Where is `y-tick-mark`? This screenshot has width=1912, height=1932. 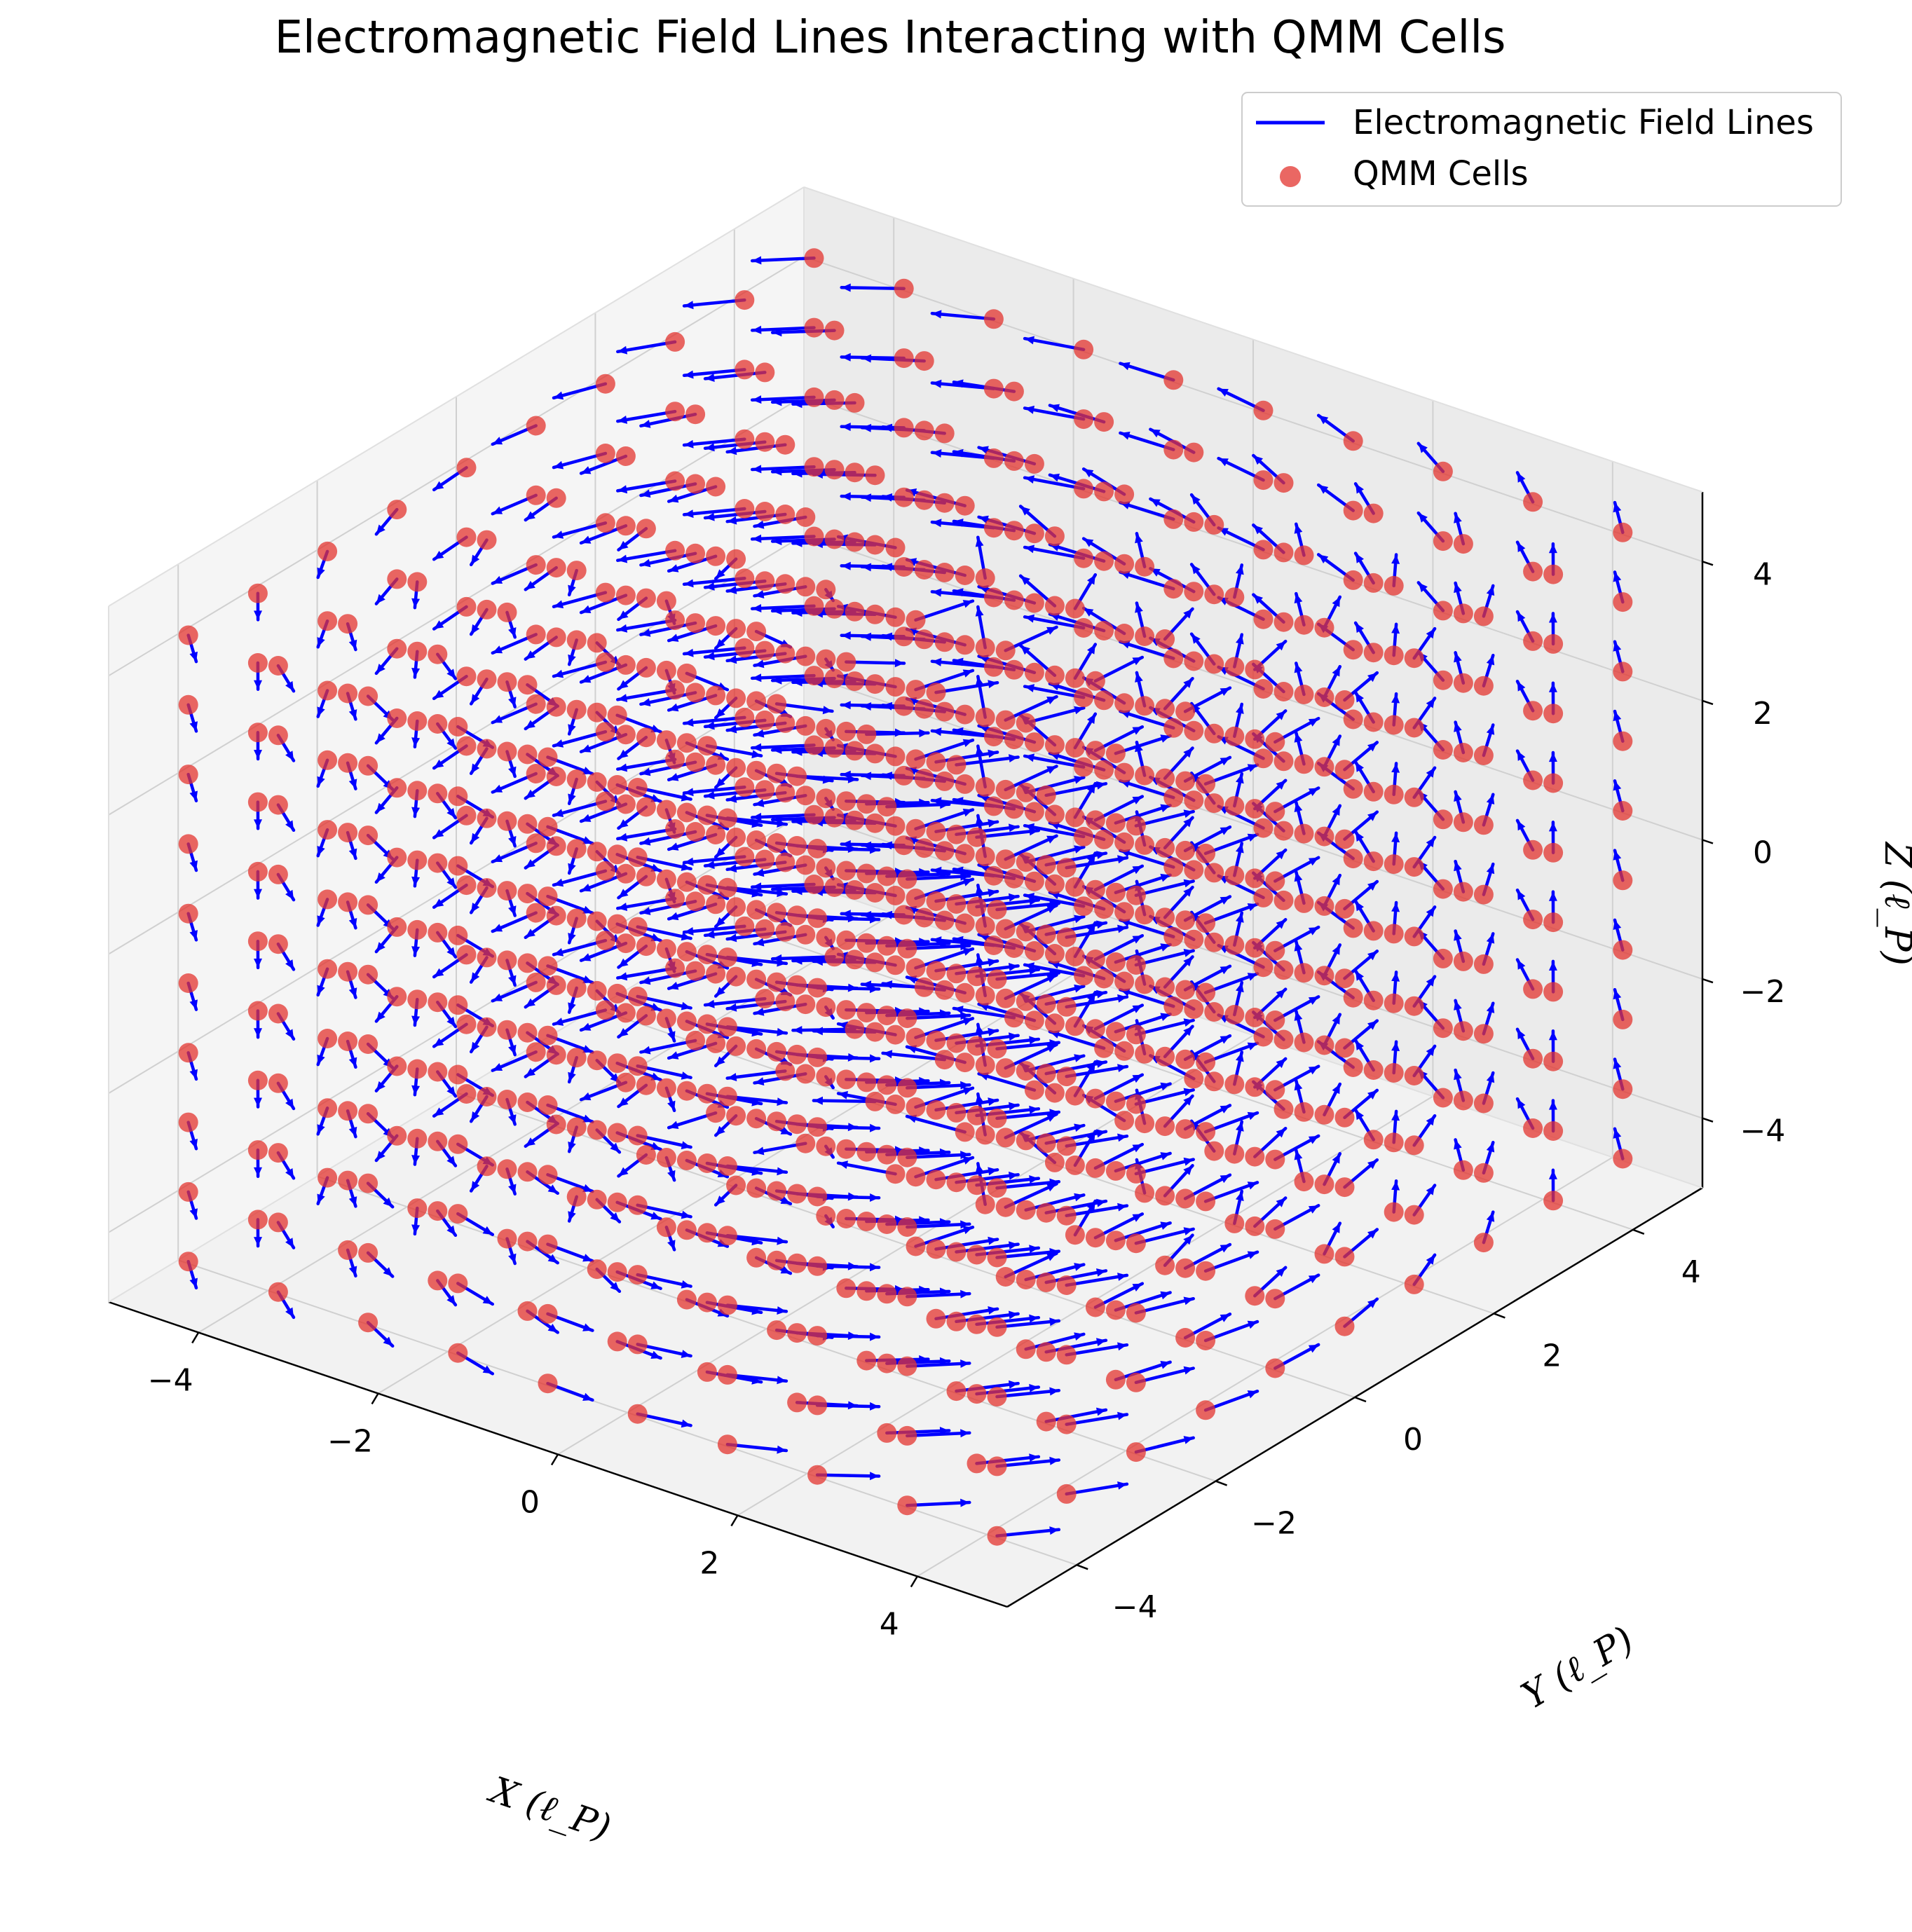 y-tick-mark is located at coordinates (1082, 1567).